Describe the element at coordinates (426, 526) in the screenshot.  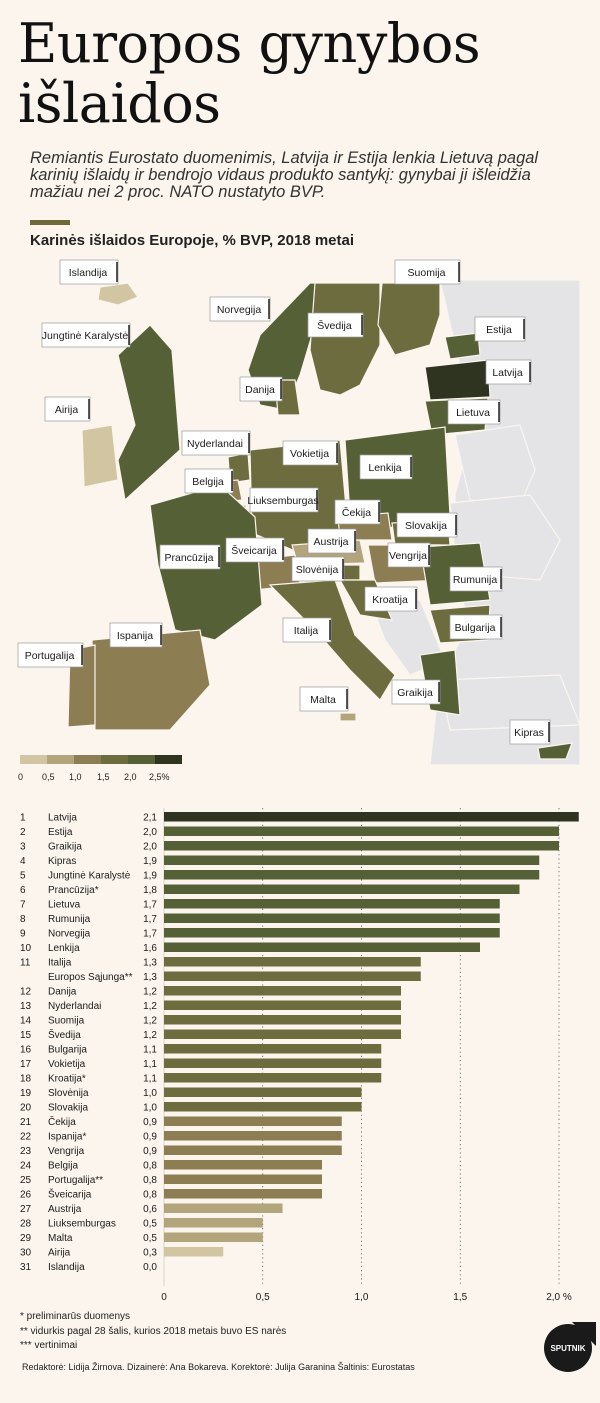
I see `map-label-text: Slovakija` at that location.